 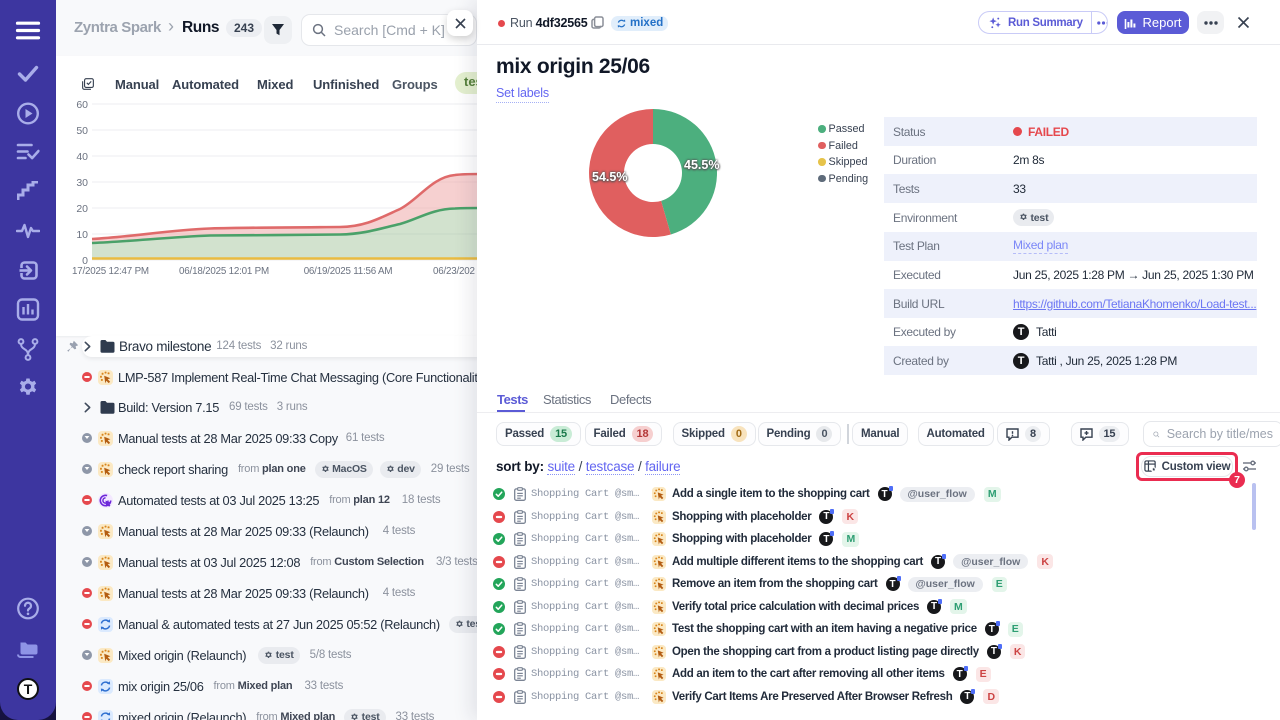 I want to click on svg-text: 20, so click(x=82, y=209).